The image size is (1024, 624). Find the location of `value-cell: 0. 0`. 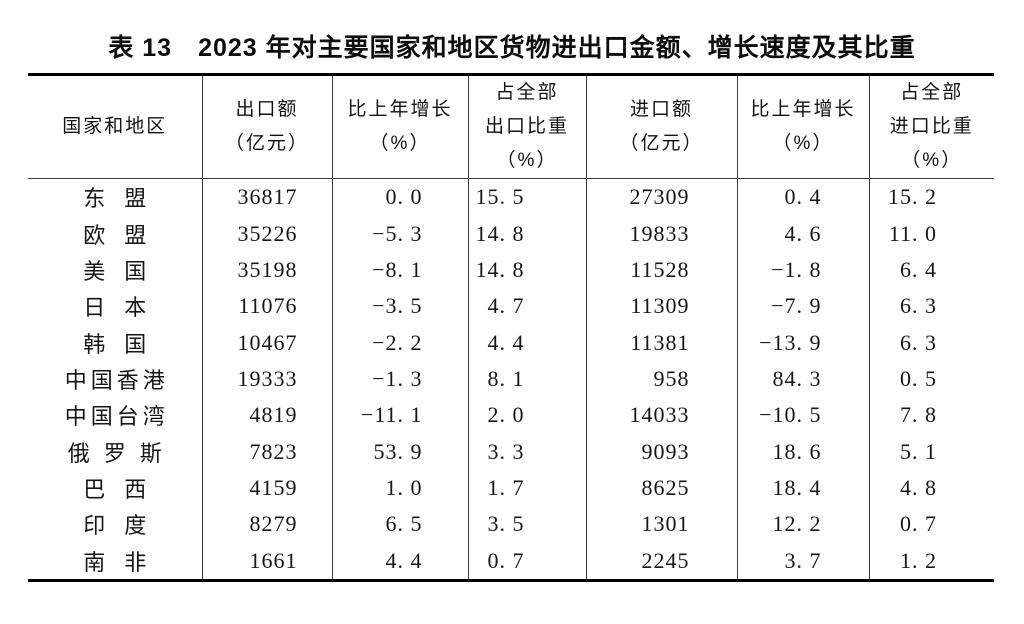

value-cell: 0. 0 is located at coordinates (399, 197).